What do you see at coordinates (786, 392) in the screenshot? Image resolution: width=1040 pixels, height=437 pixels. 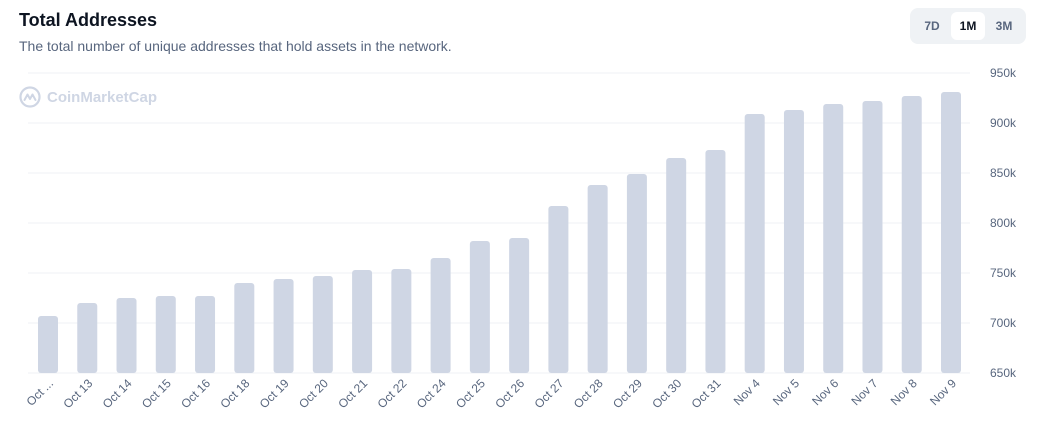 I see `x-tick-label: Nov 5` at bounding box center [786, 392].